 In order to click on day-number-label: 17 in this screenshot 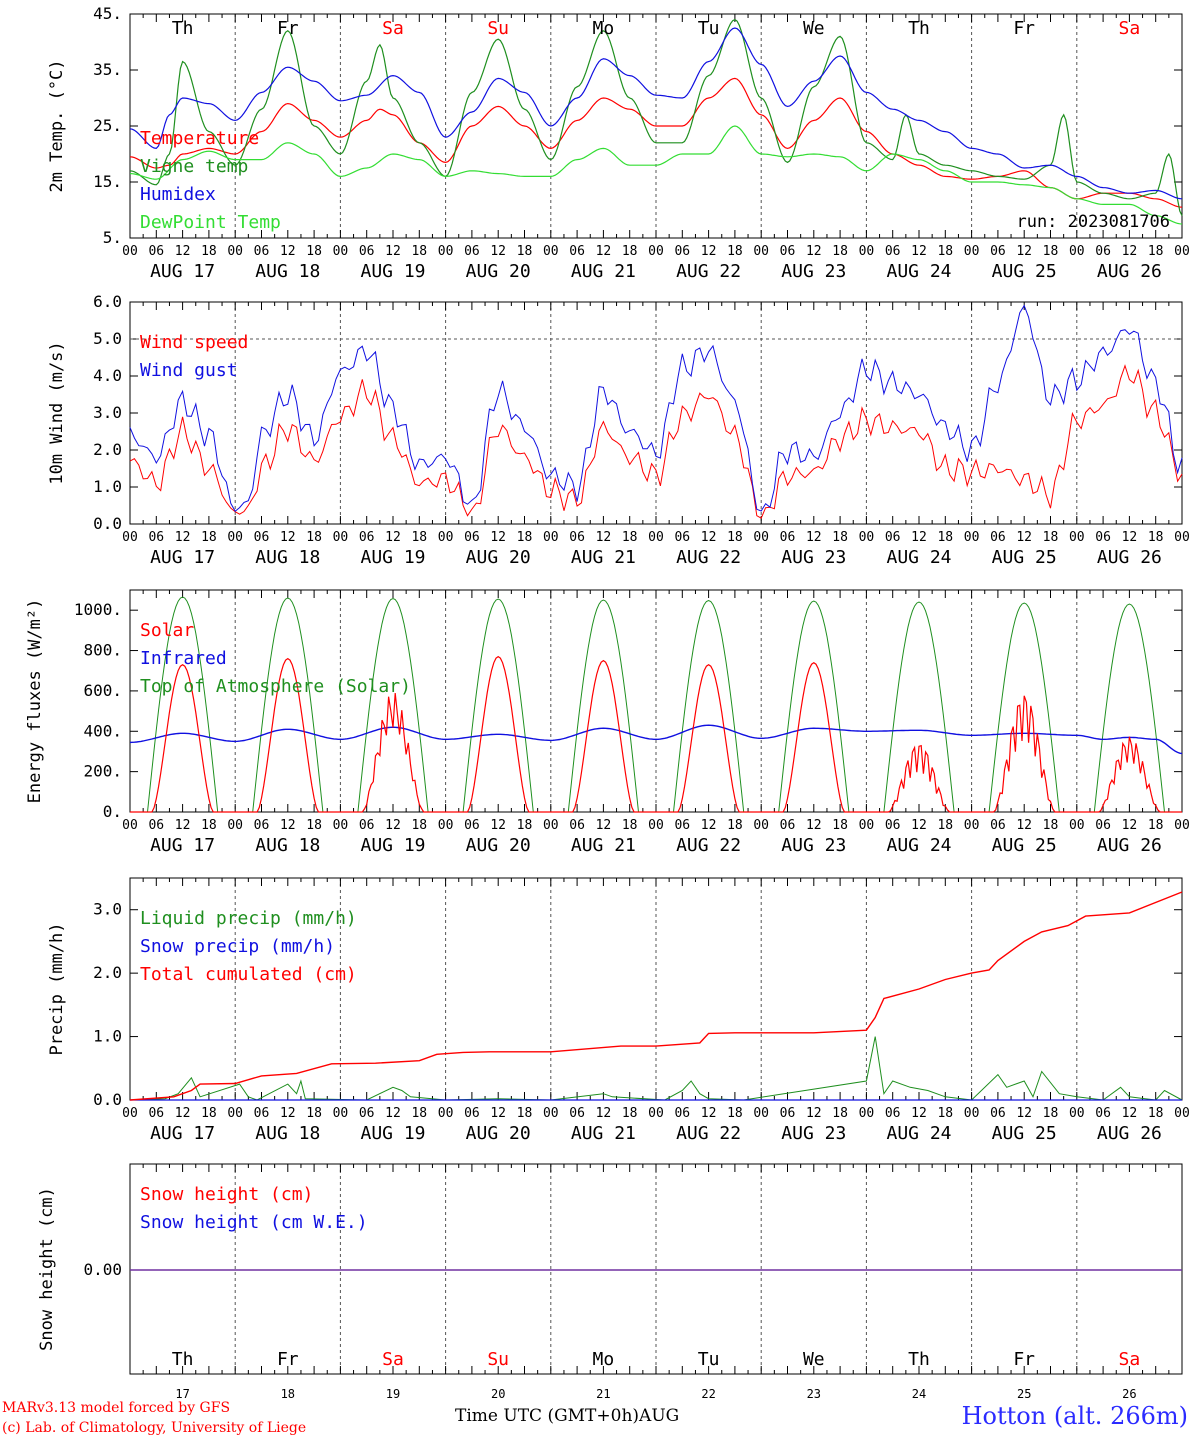, I will do `click(182, 1394)`.